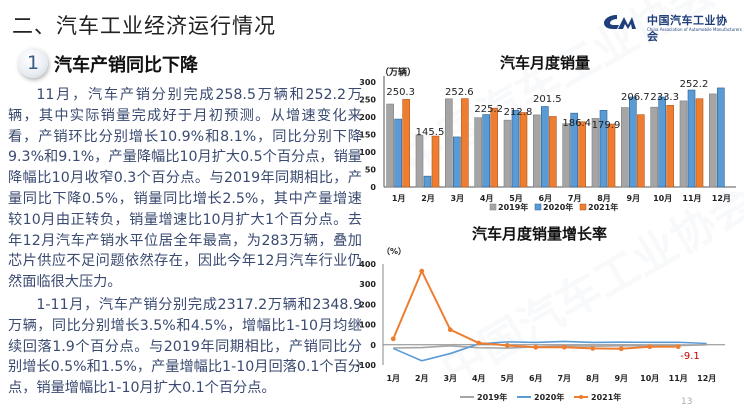 The width and height of the screenshot is (744, 418). I want to click on y-axis-unit: （%）, so click(394, 251).